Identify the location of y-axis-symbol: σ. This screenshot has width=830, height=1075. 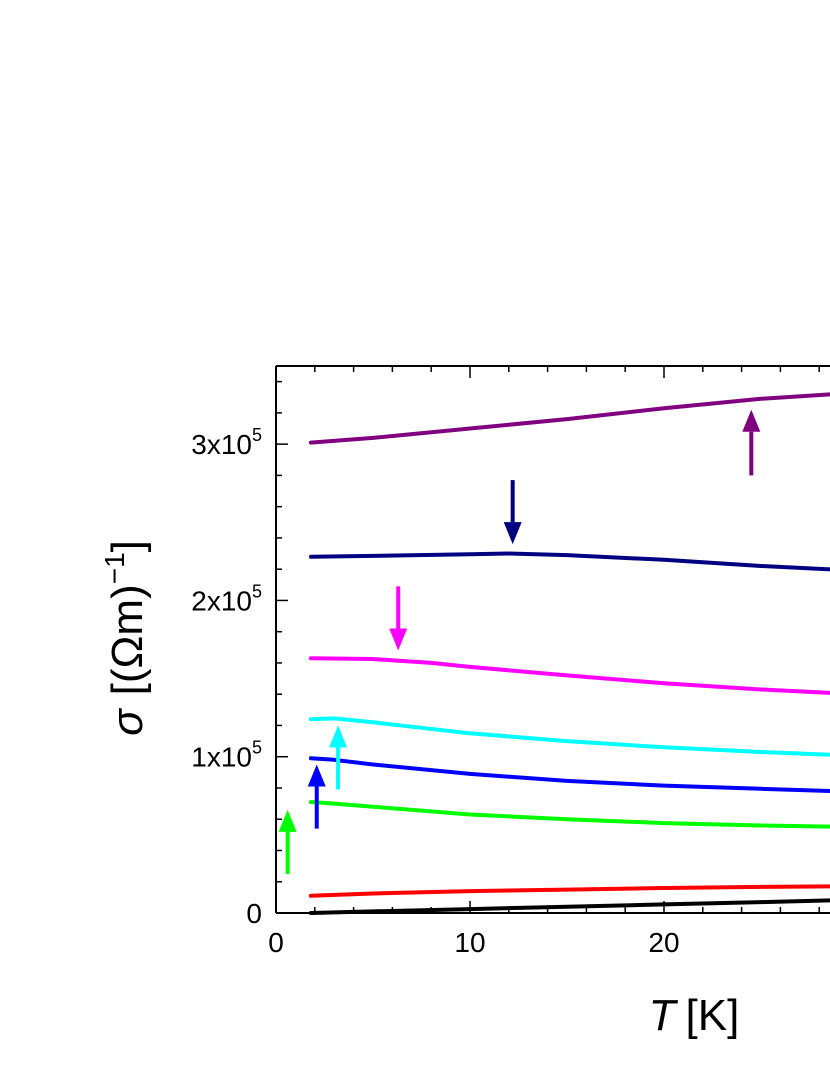
(127, 722).